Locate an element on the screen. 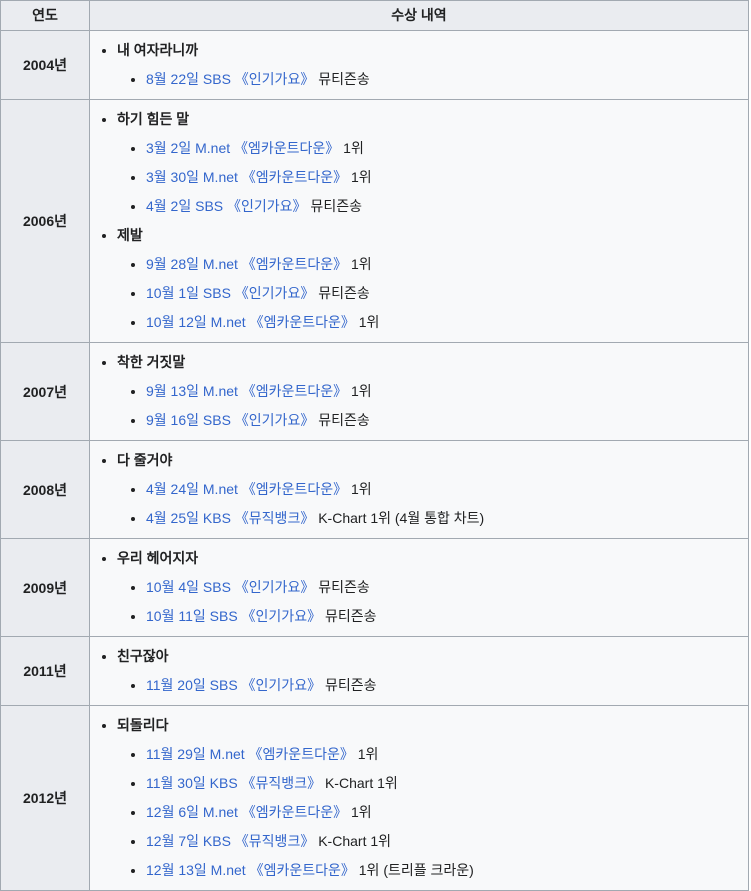 The height and width of the screenshot is (891, 751). table-row: 2004년 내 여자라니까 8월 22일 SBS 《인기가요》 뮤티즌송 is located at coordinates (374, 65).